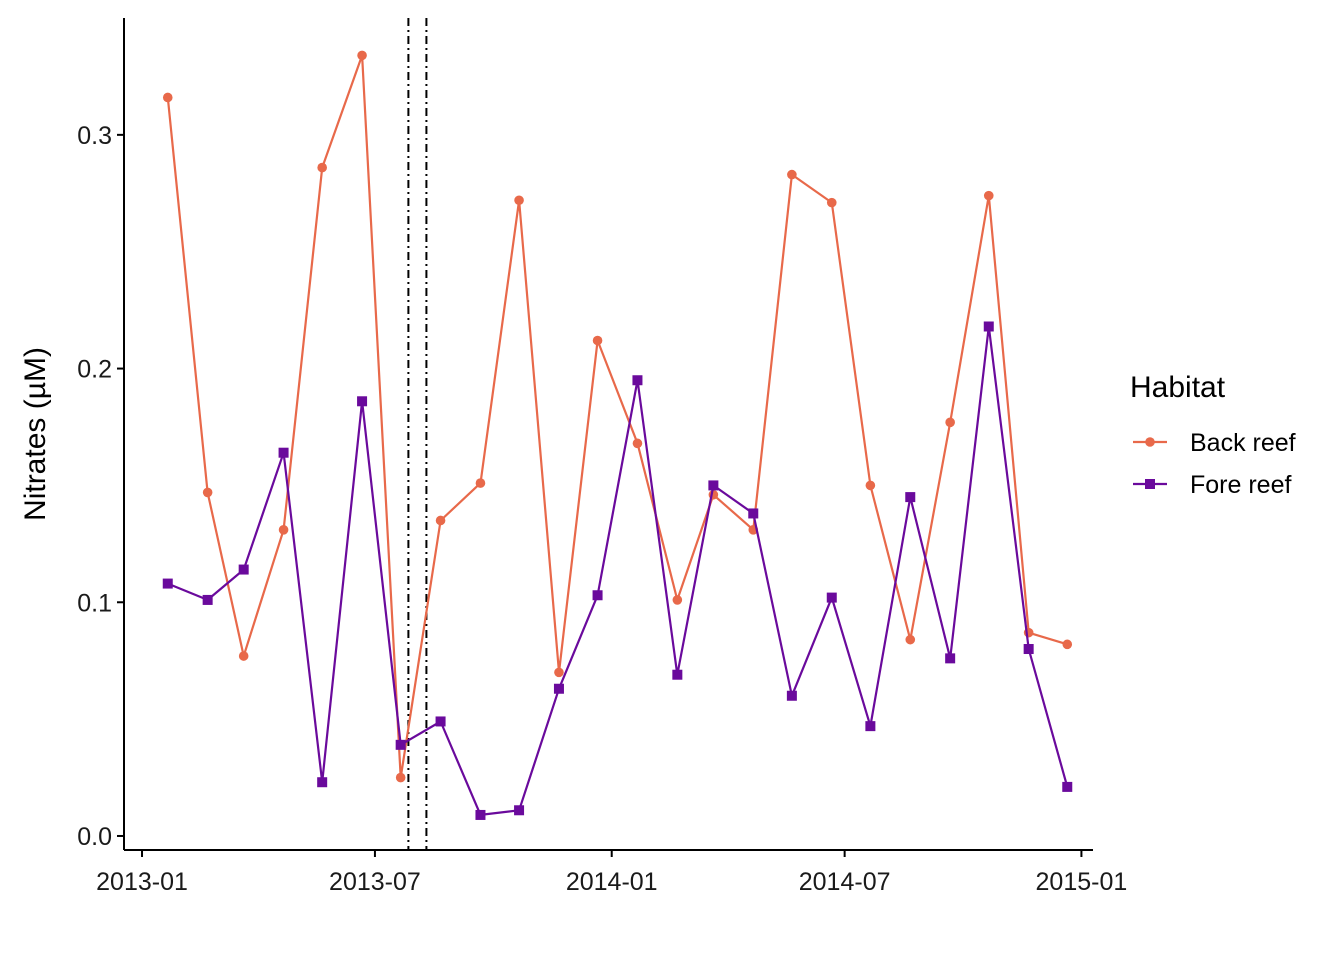 The height and width of the screenshot is (960, 1344). I want to click on y-tick-label: 0.1, so click(94, 603).